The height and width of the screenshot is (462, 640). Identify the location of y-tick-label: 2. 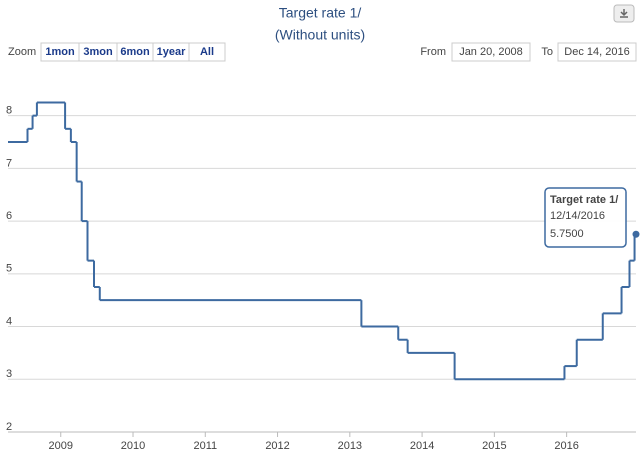
(9, 427).